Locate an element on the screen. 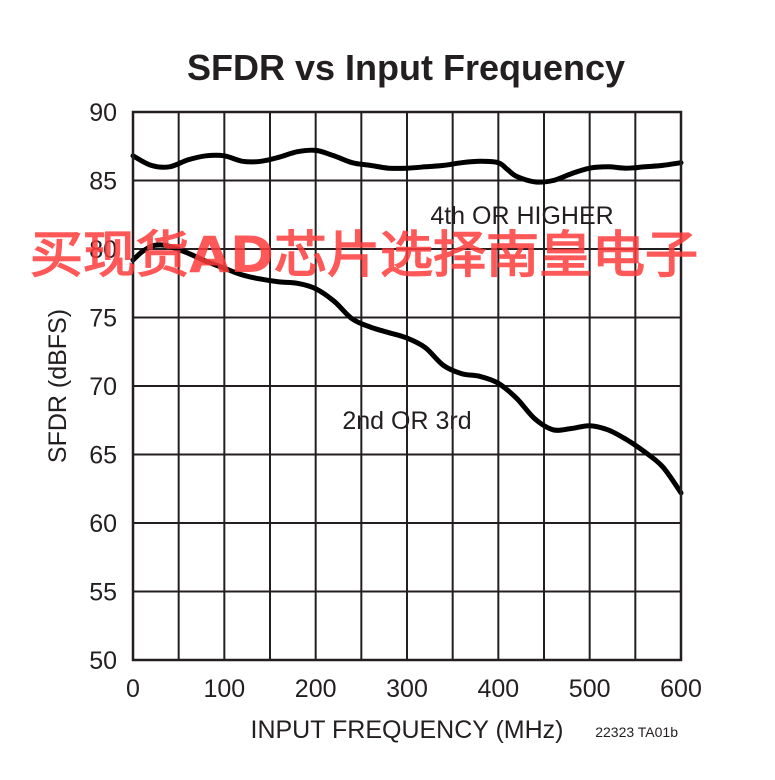 This screenshot has height=780, width=775. x-tick-label: 600 is located at coordinates (681, 689).